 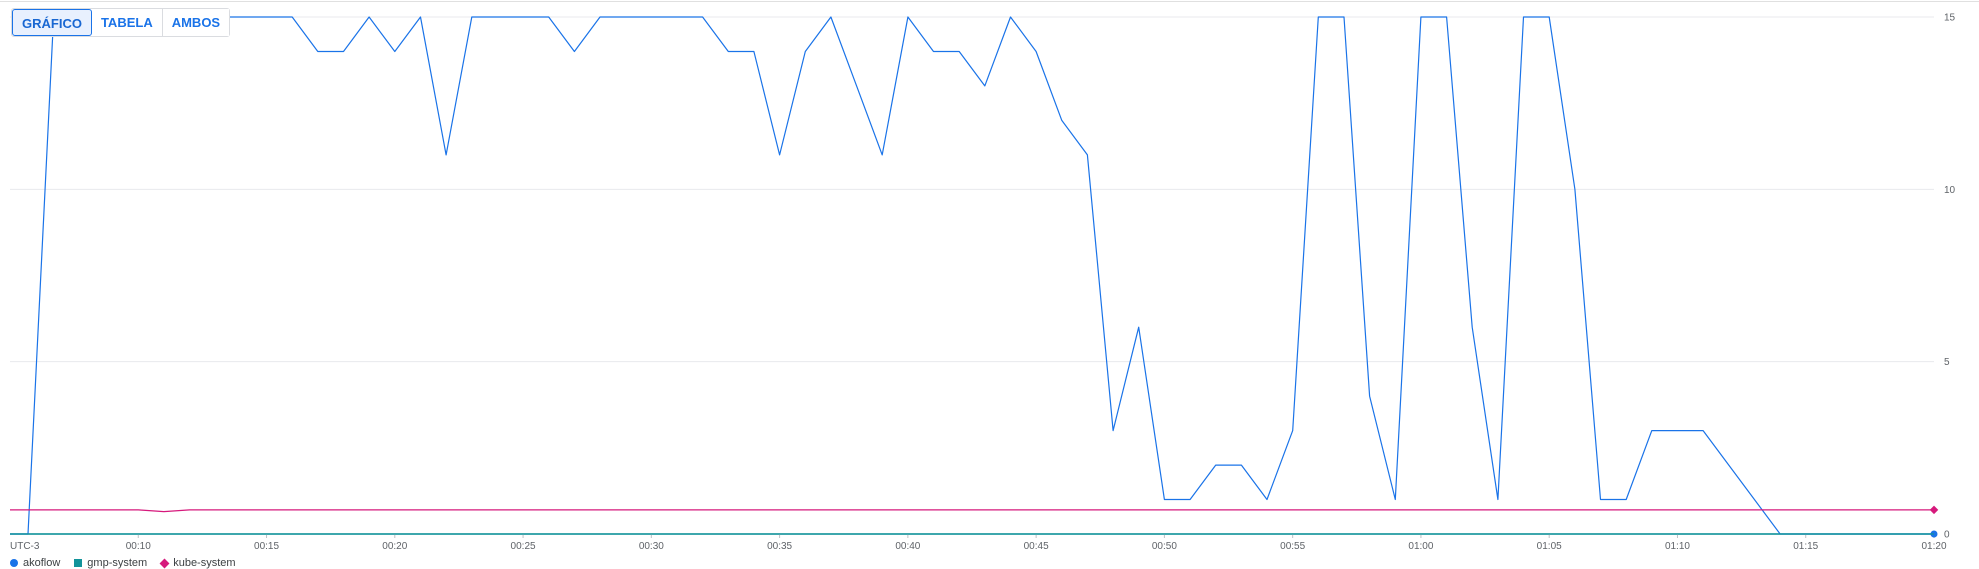 I want to click on toggle-grafico-button: GRÁFICO, so click(x=52, y=22).